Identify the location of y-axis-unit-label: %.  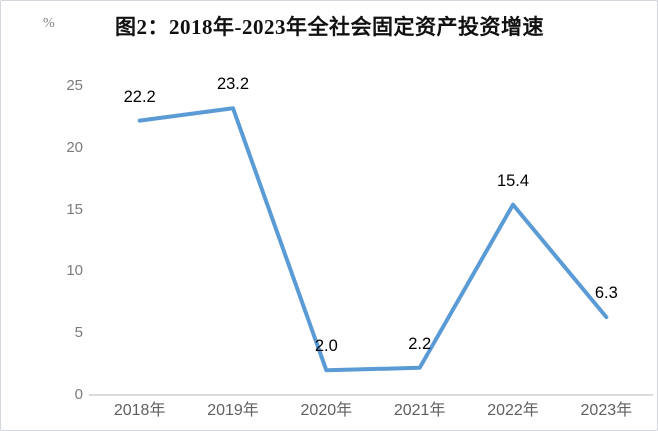
(49, 23).